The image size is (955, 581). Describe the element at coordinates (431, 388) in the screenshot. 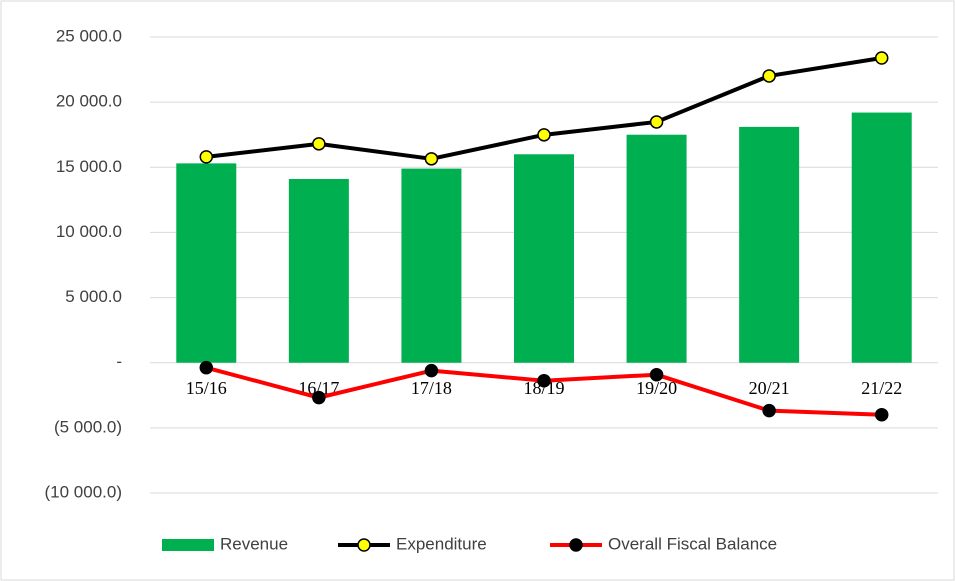

I see `x-tick-label: 17/18` at that location.